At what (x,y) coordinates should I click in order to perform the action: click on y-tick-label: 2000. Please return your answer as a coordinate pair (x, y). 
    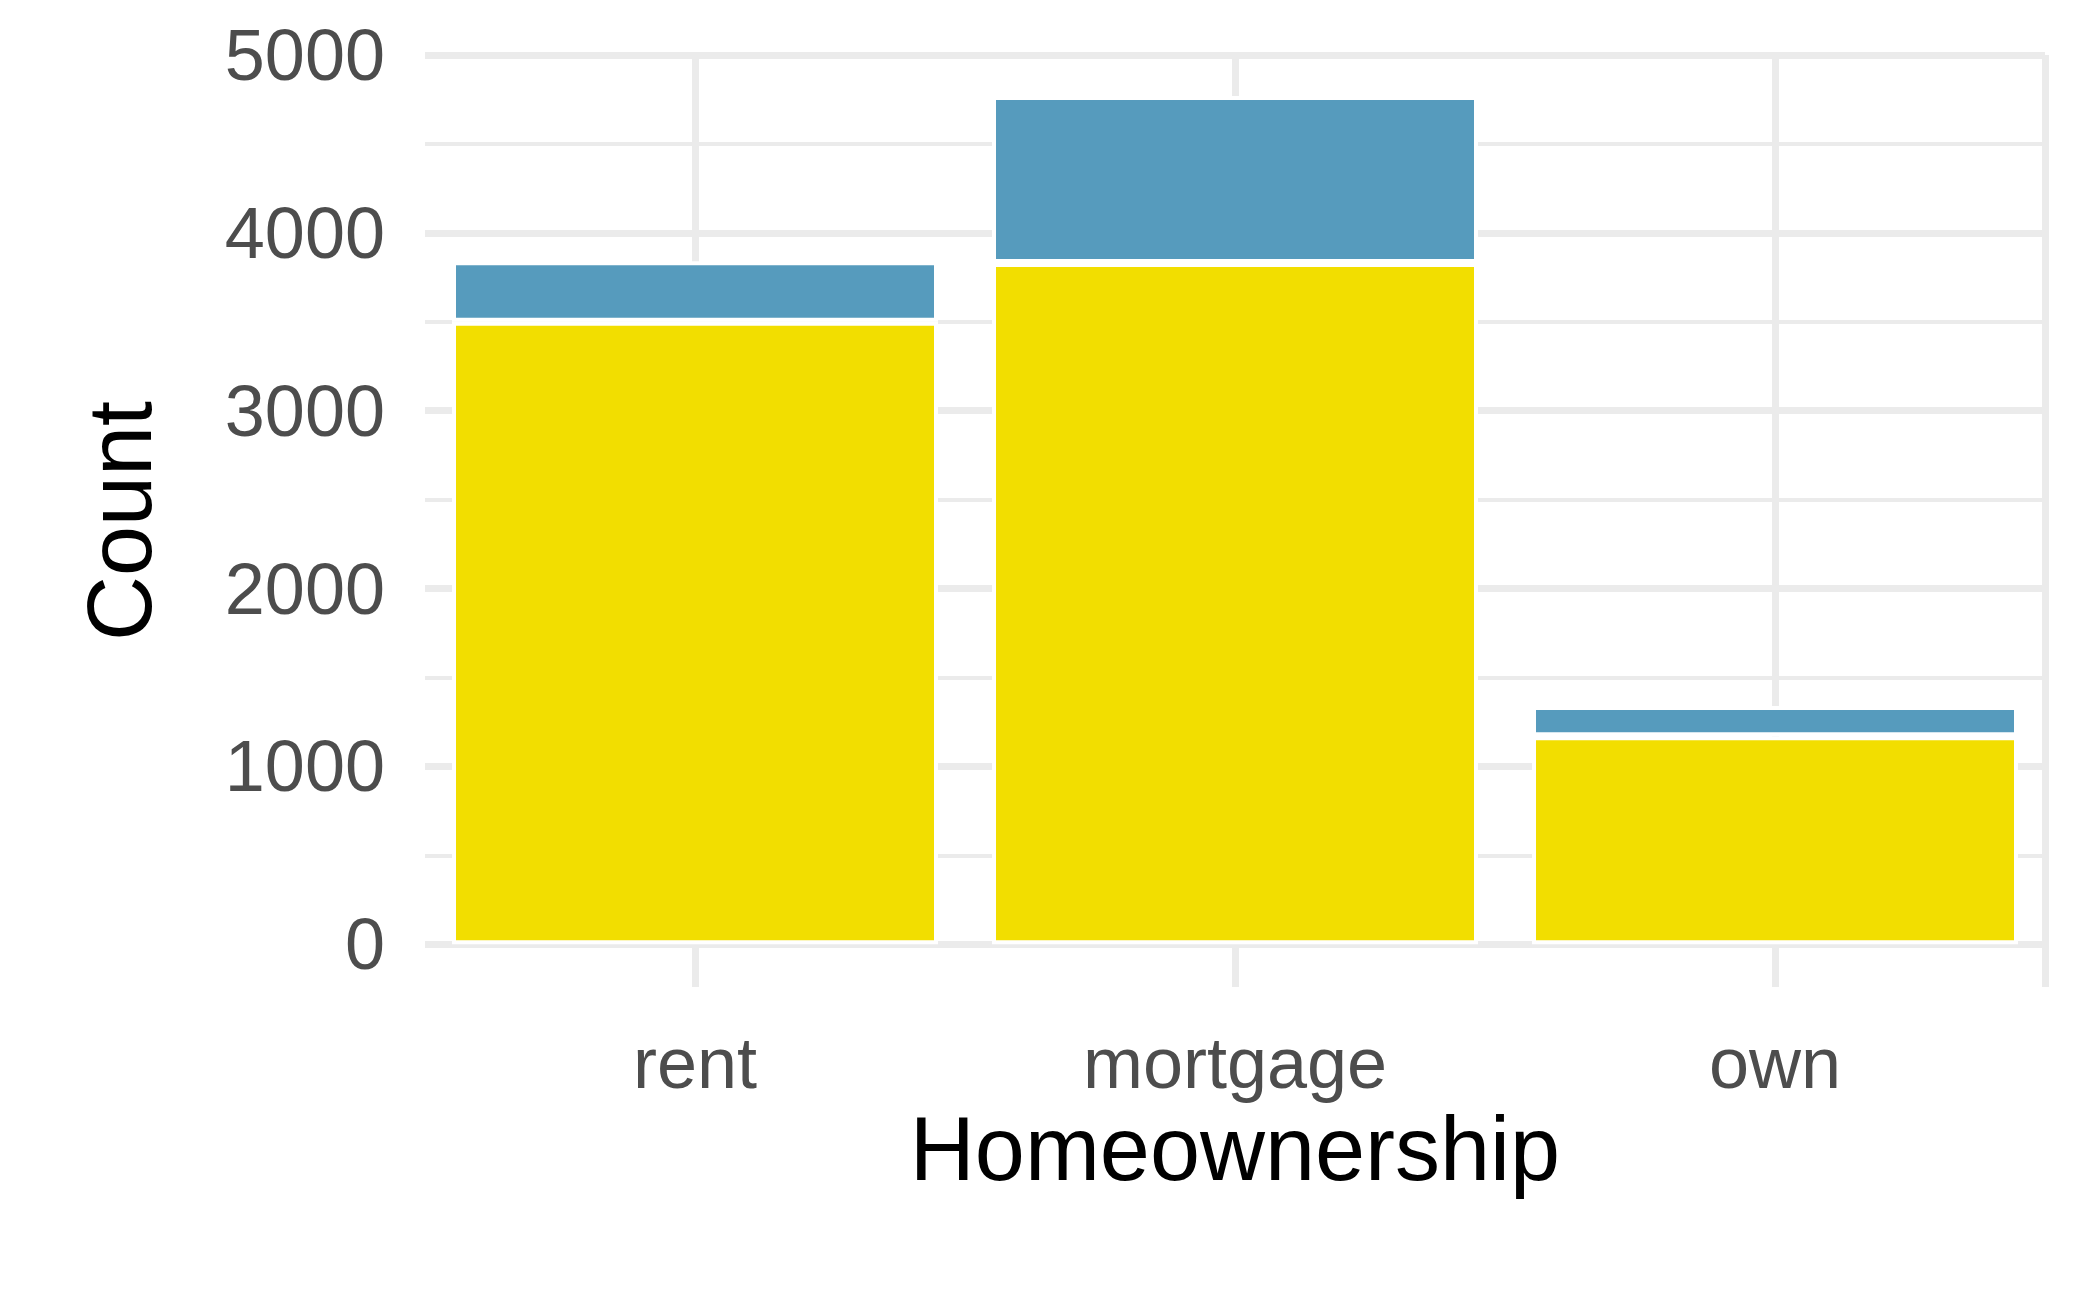
    Looking at the image, I should click on (304, 588).